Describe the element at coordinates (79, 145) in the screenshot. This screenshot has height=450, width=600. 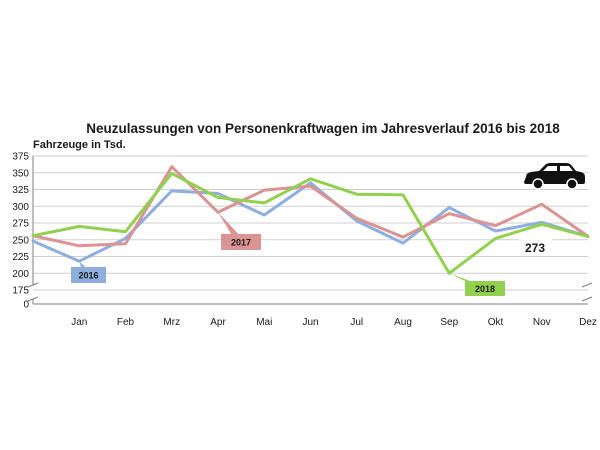
I see `y-axis-label: Fahrzeuge in Tsd.` at that location.